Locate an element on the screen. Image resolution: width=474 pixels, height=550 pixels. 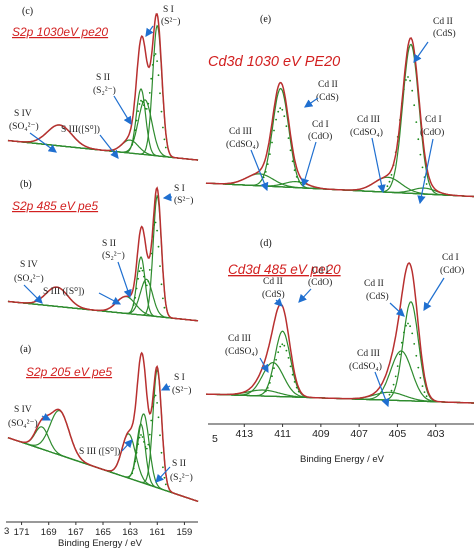
panel-e-ann-cd2l-b: (CdS) is located at coordinates (327, 97).